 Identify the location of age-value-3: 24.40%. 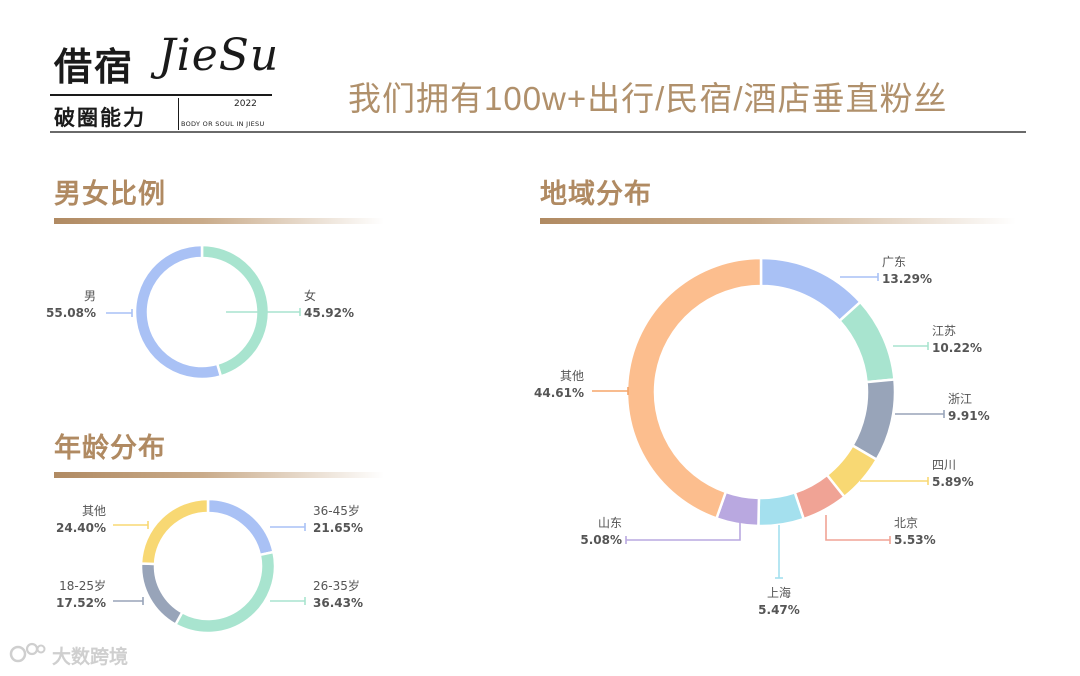
(81, 528).